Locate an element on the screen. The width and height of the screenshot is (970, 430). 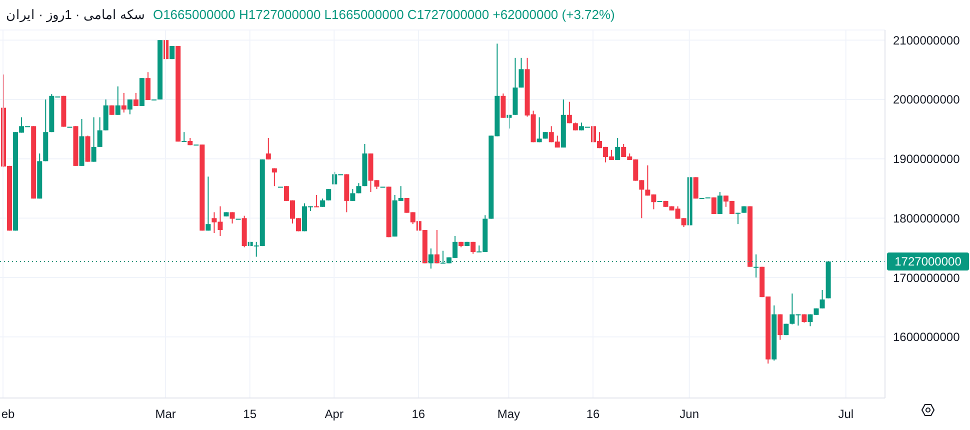
x-tick-label: eb is located at coordinates (8, 414).